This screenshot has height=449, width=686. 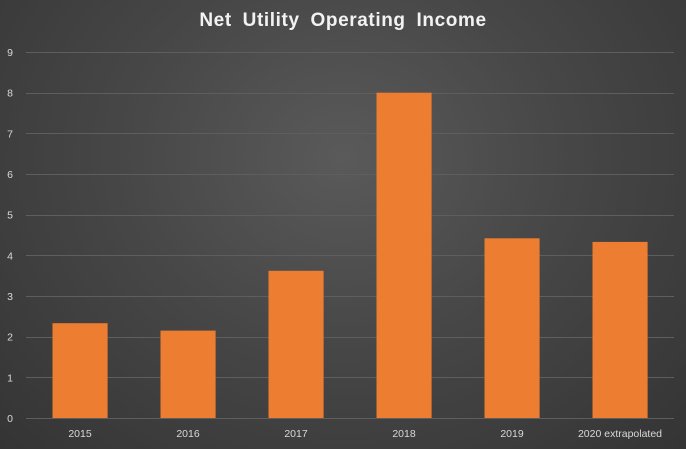 I want to click on x-tick-label: 2016, so click(x=188, y=434).